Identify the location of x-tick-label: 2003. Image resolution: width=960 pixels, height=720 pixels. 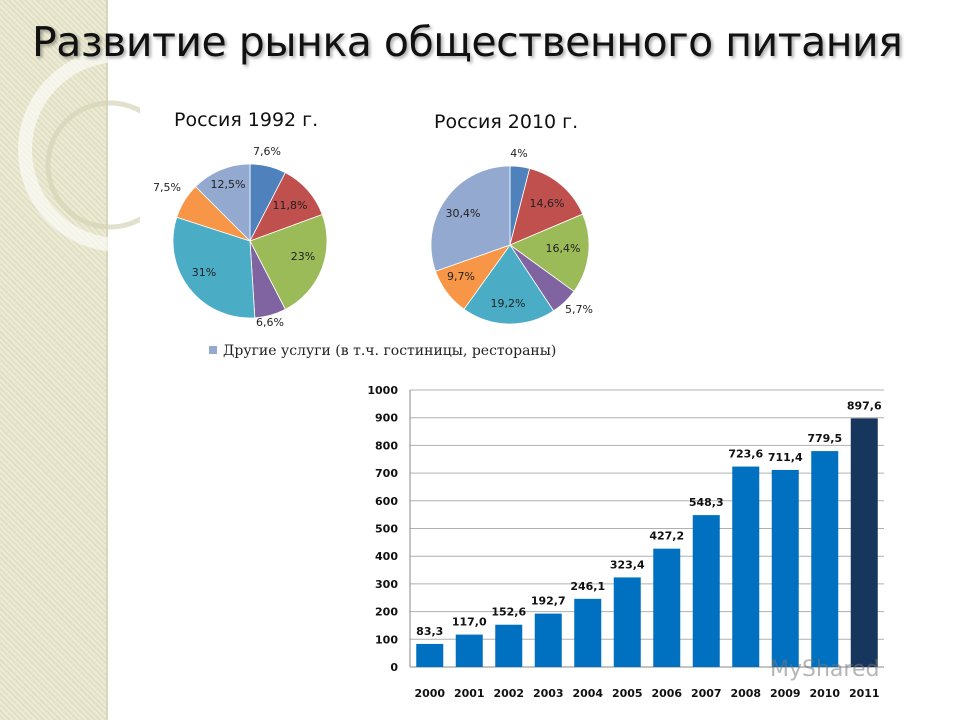
(548, 693).